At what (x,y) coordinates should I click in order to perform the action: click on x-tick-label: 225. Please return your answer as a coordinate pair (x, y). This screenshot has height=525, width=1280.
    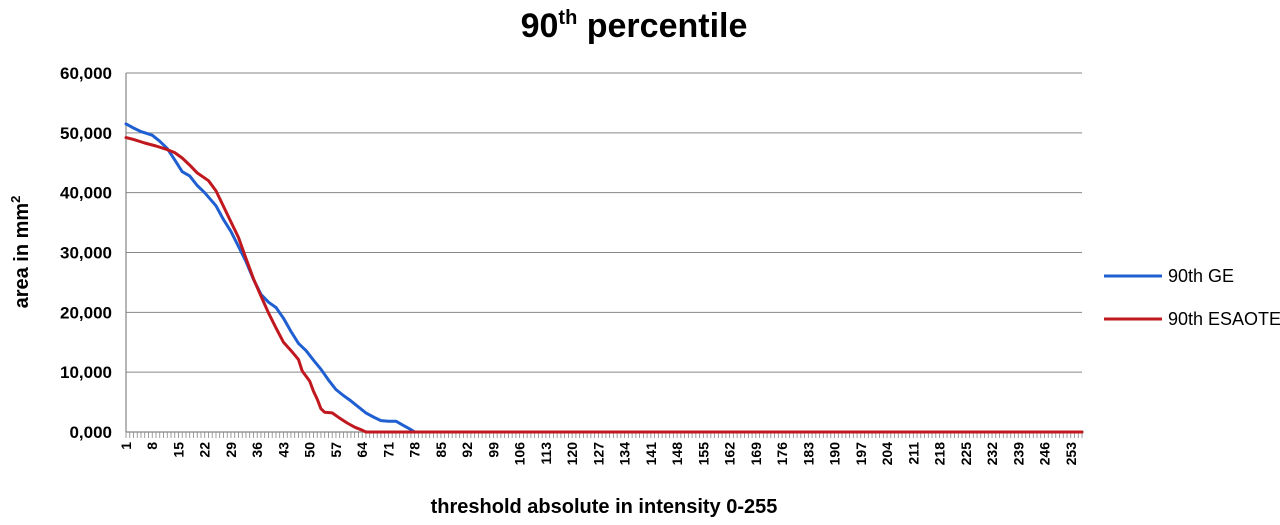
    Looking at the image, I should click on (966, 454).